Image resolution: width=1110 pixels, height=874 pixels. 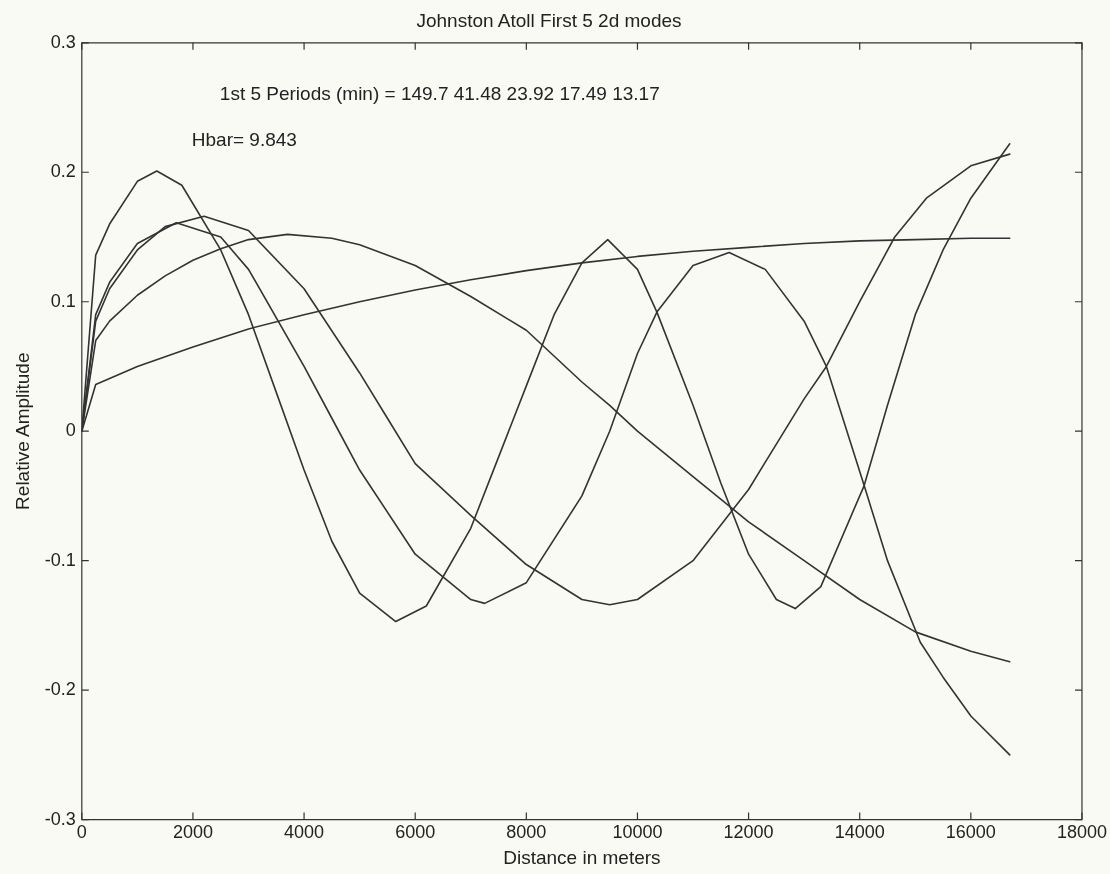 What do you see at coordinates (244, 140) in the screenshot?
I see `annotation: Hbar= 9.843` at bounding box center [244, 140].